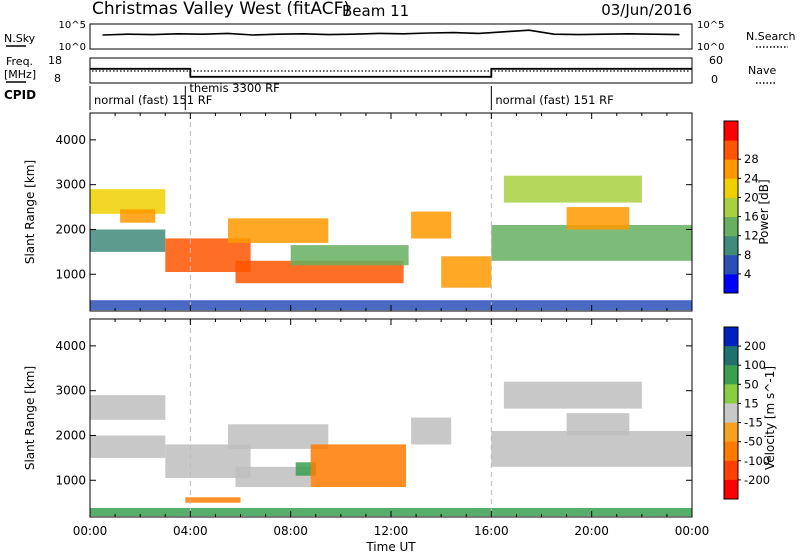  What do you see at coordinates (751, 403) in the screenshot?
I see `colorbar-tick-label: 15` at bounding box center [751, 403].